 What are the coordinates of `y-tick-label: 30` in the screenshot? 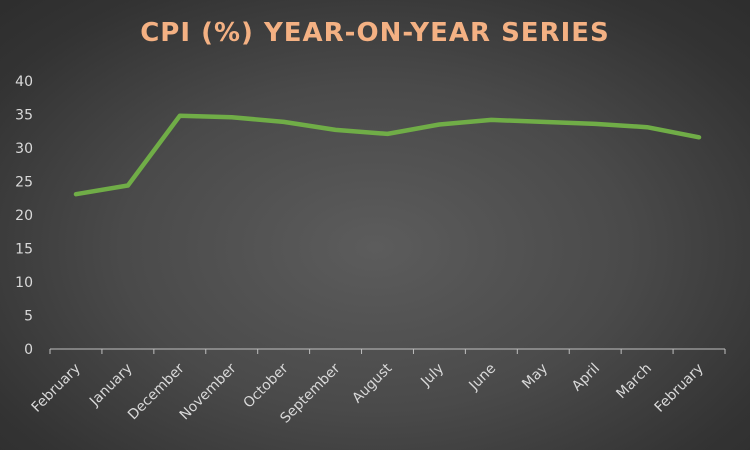 It's located at (24, 149).